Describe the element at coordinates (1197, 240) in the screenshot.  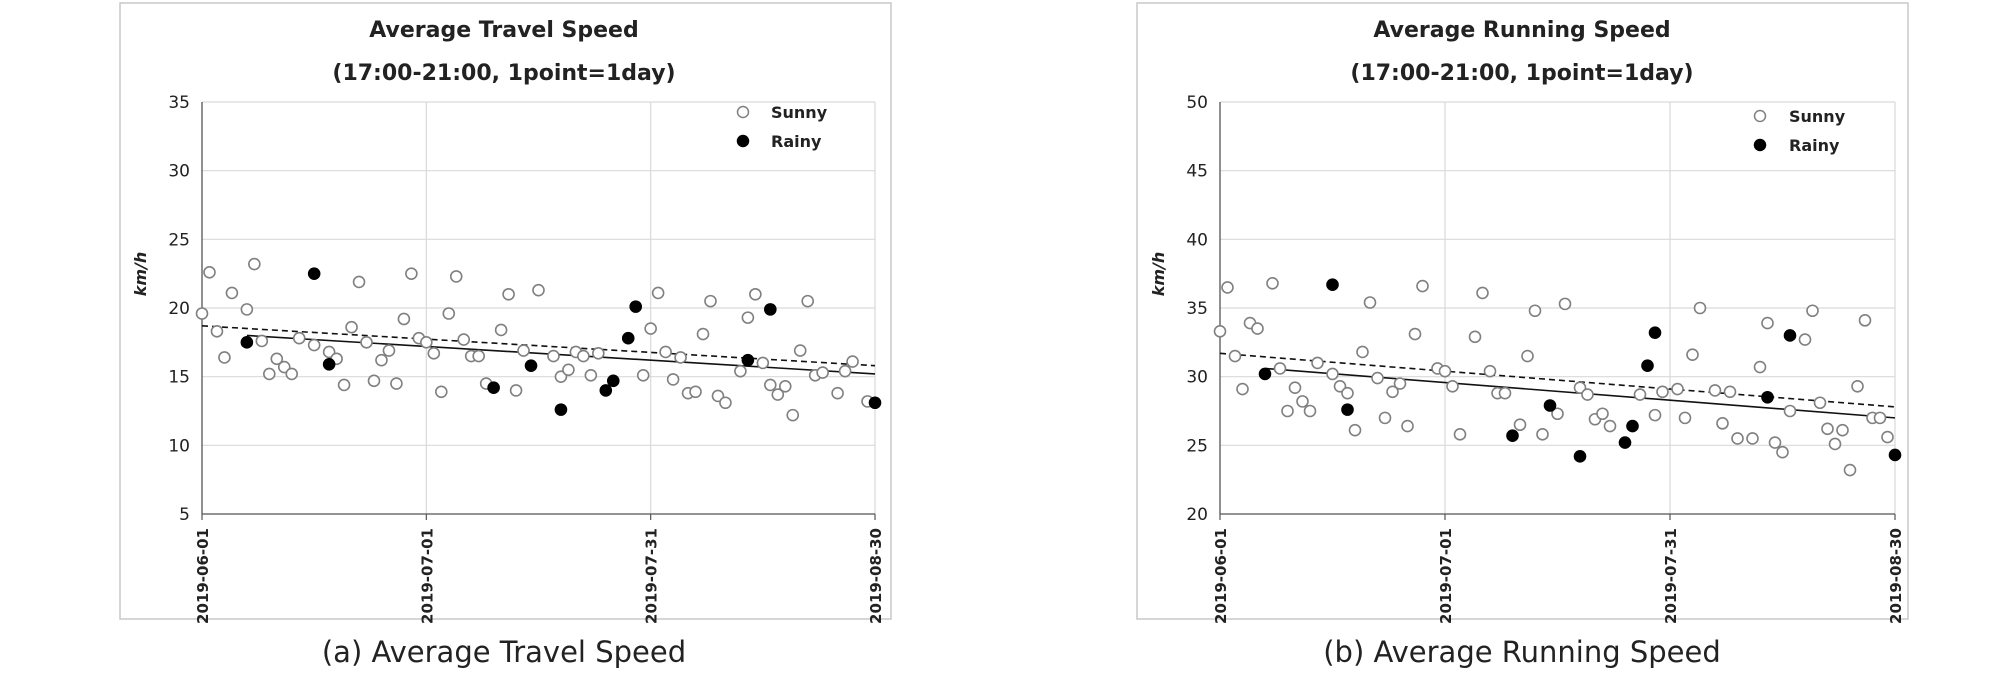
I see `y-tick-label: 40` at that location.